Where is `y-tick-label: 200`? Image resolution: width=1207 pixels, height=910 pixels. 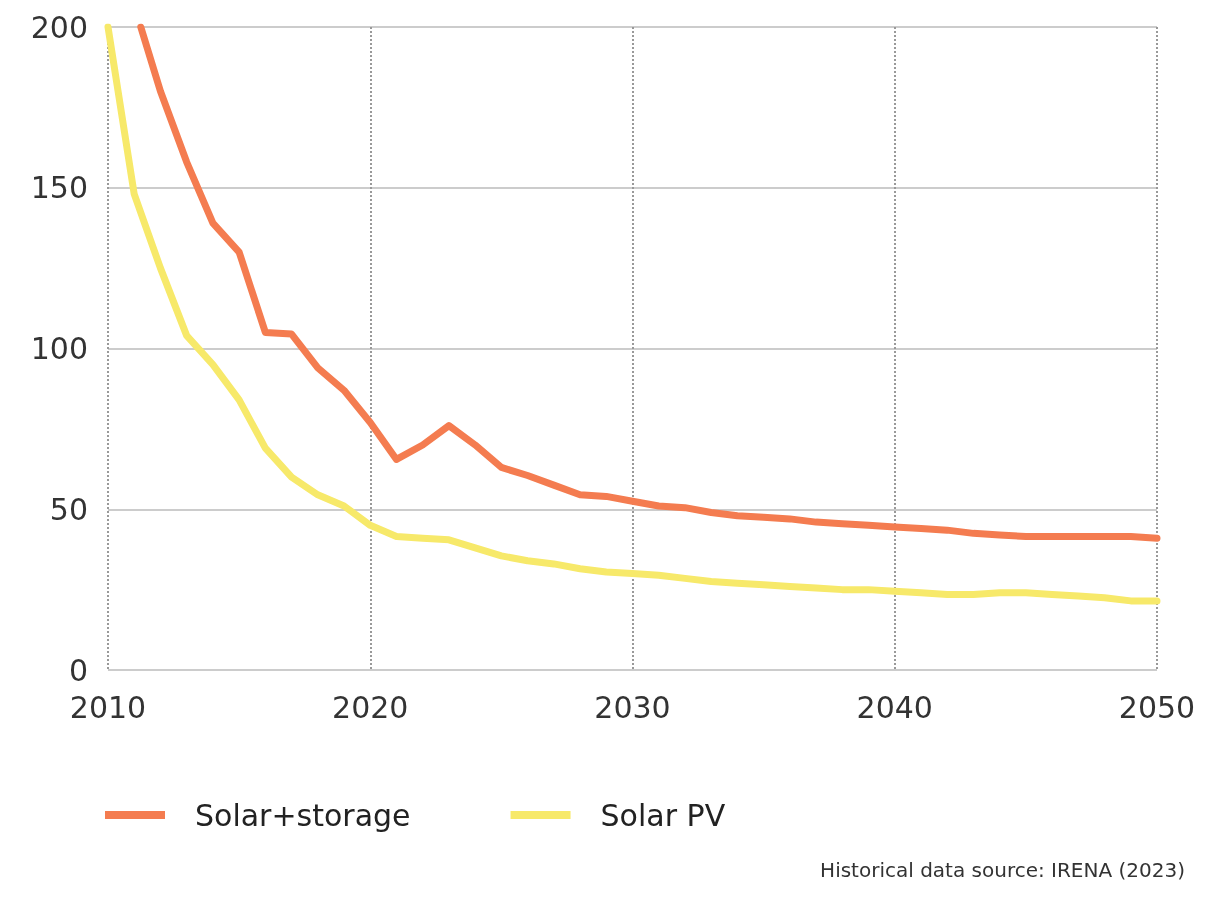 y-tick-label: 200 is located at coordinates (59, 27).